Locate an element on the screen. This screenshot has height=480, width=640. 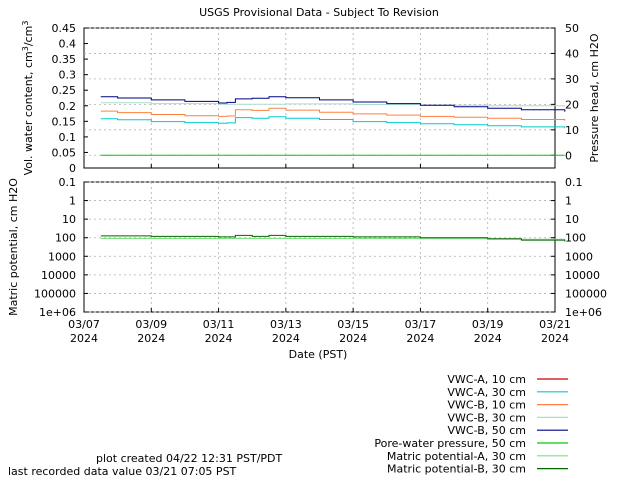
x-tick-label-date: 03/21 is located at coordinates (555, 324).